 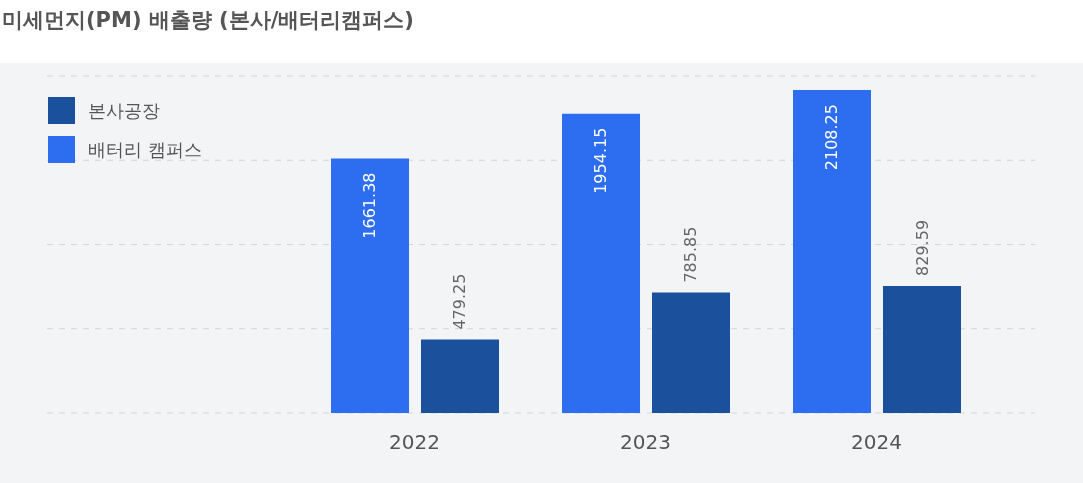 I want to click on data-label: 479.25, so click(x=460, y=301).